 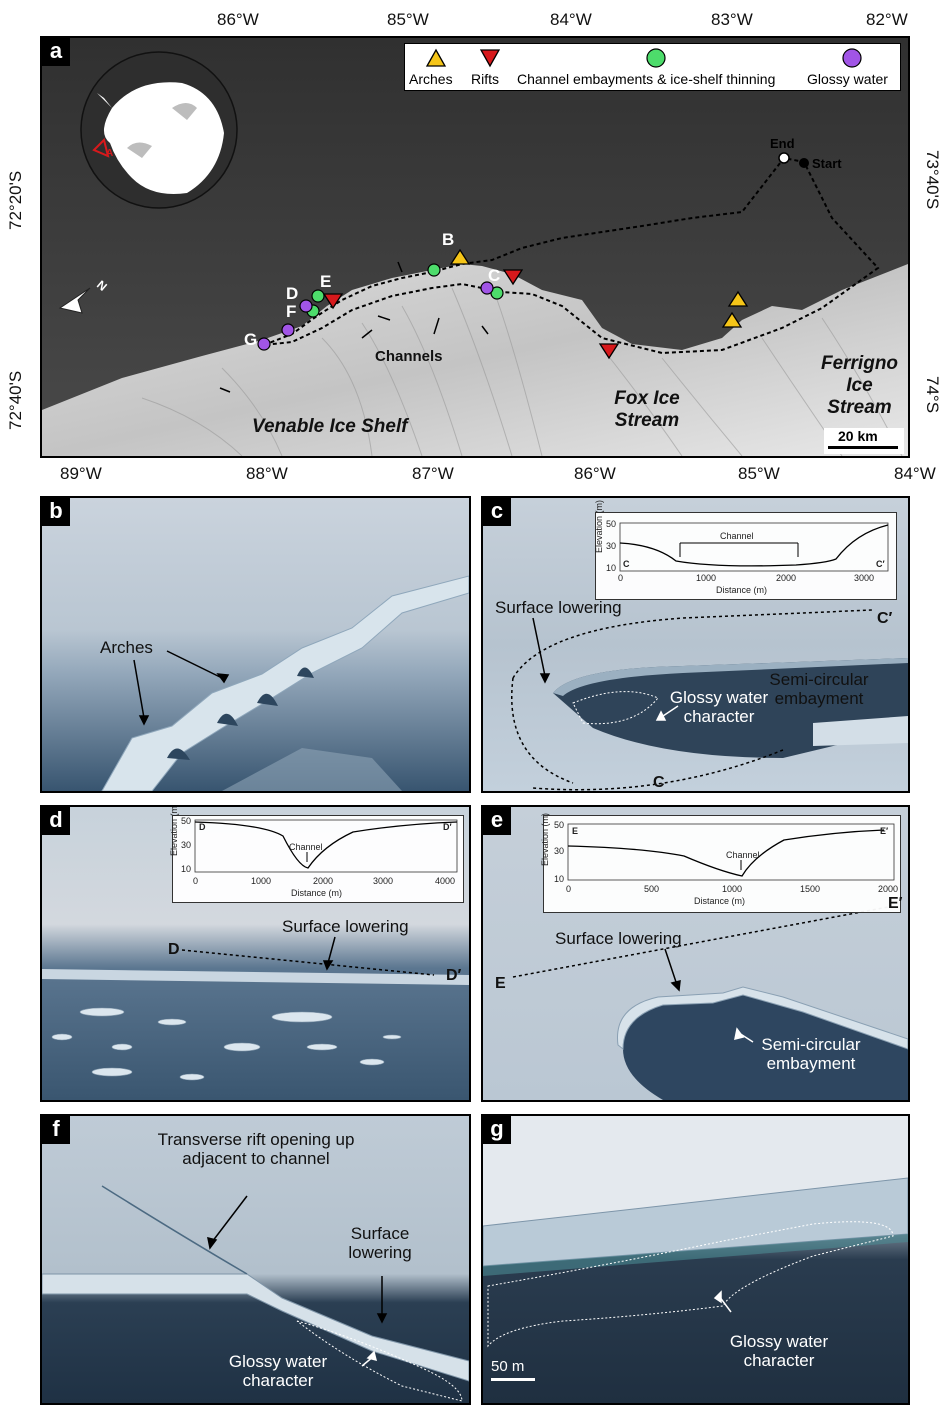 What do you see at coordinates (887, 19) in the screenshot?
I see `top-tick: 82°W` at bounding box center [887, 19].